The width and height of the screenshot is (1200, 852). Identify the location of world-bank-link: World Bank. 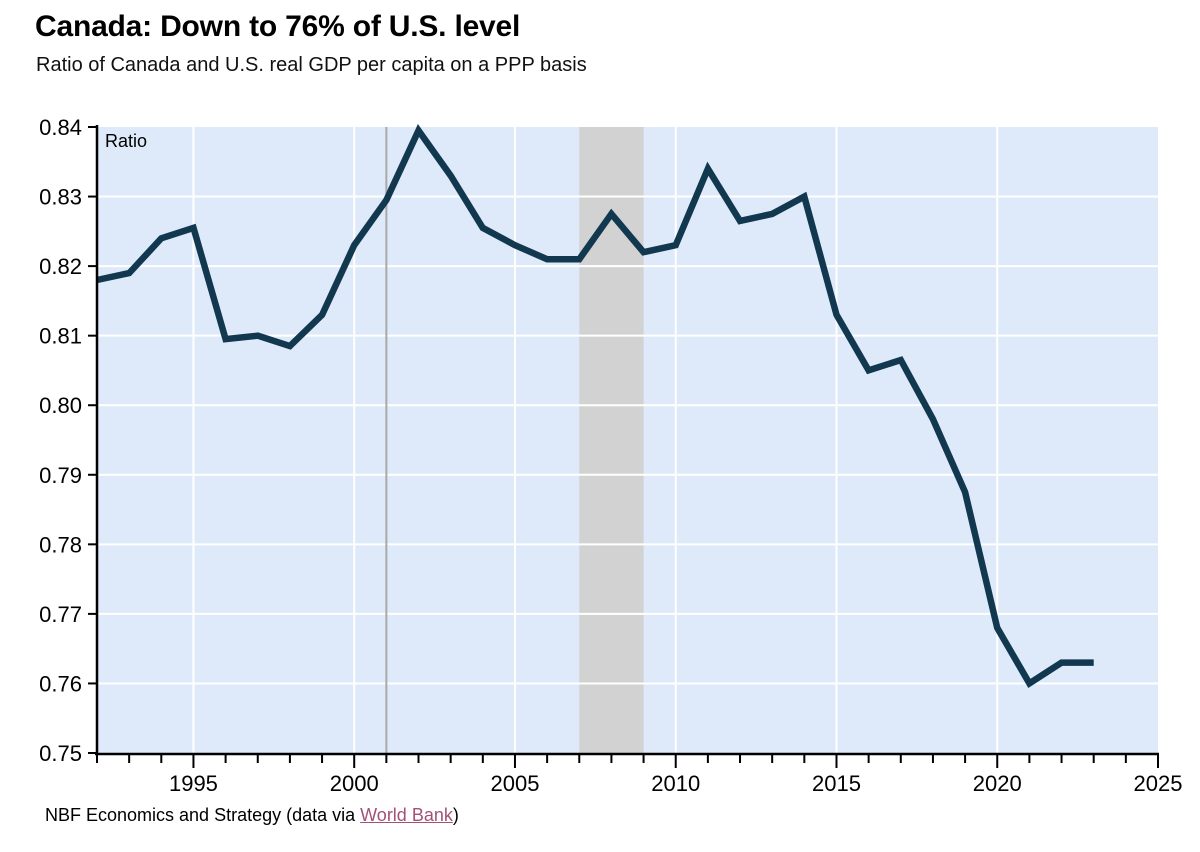
(406, 815).